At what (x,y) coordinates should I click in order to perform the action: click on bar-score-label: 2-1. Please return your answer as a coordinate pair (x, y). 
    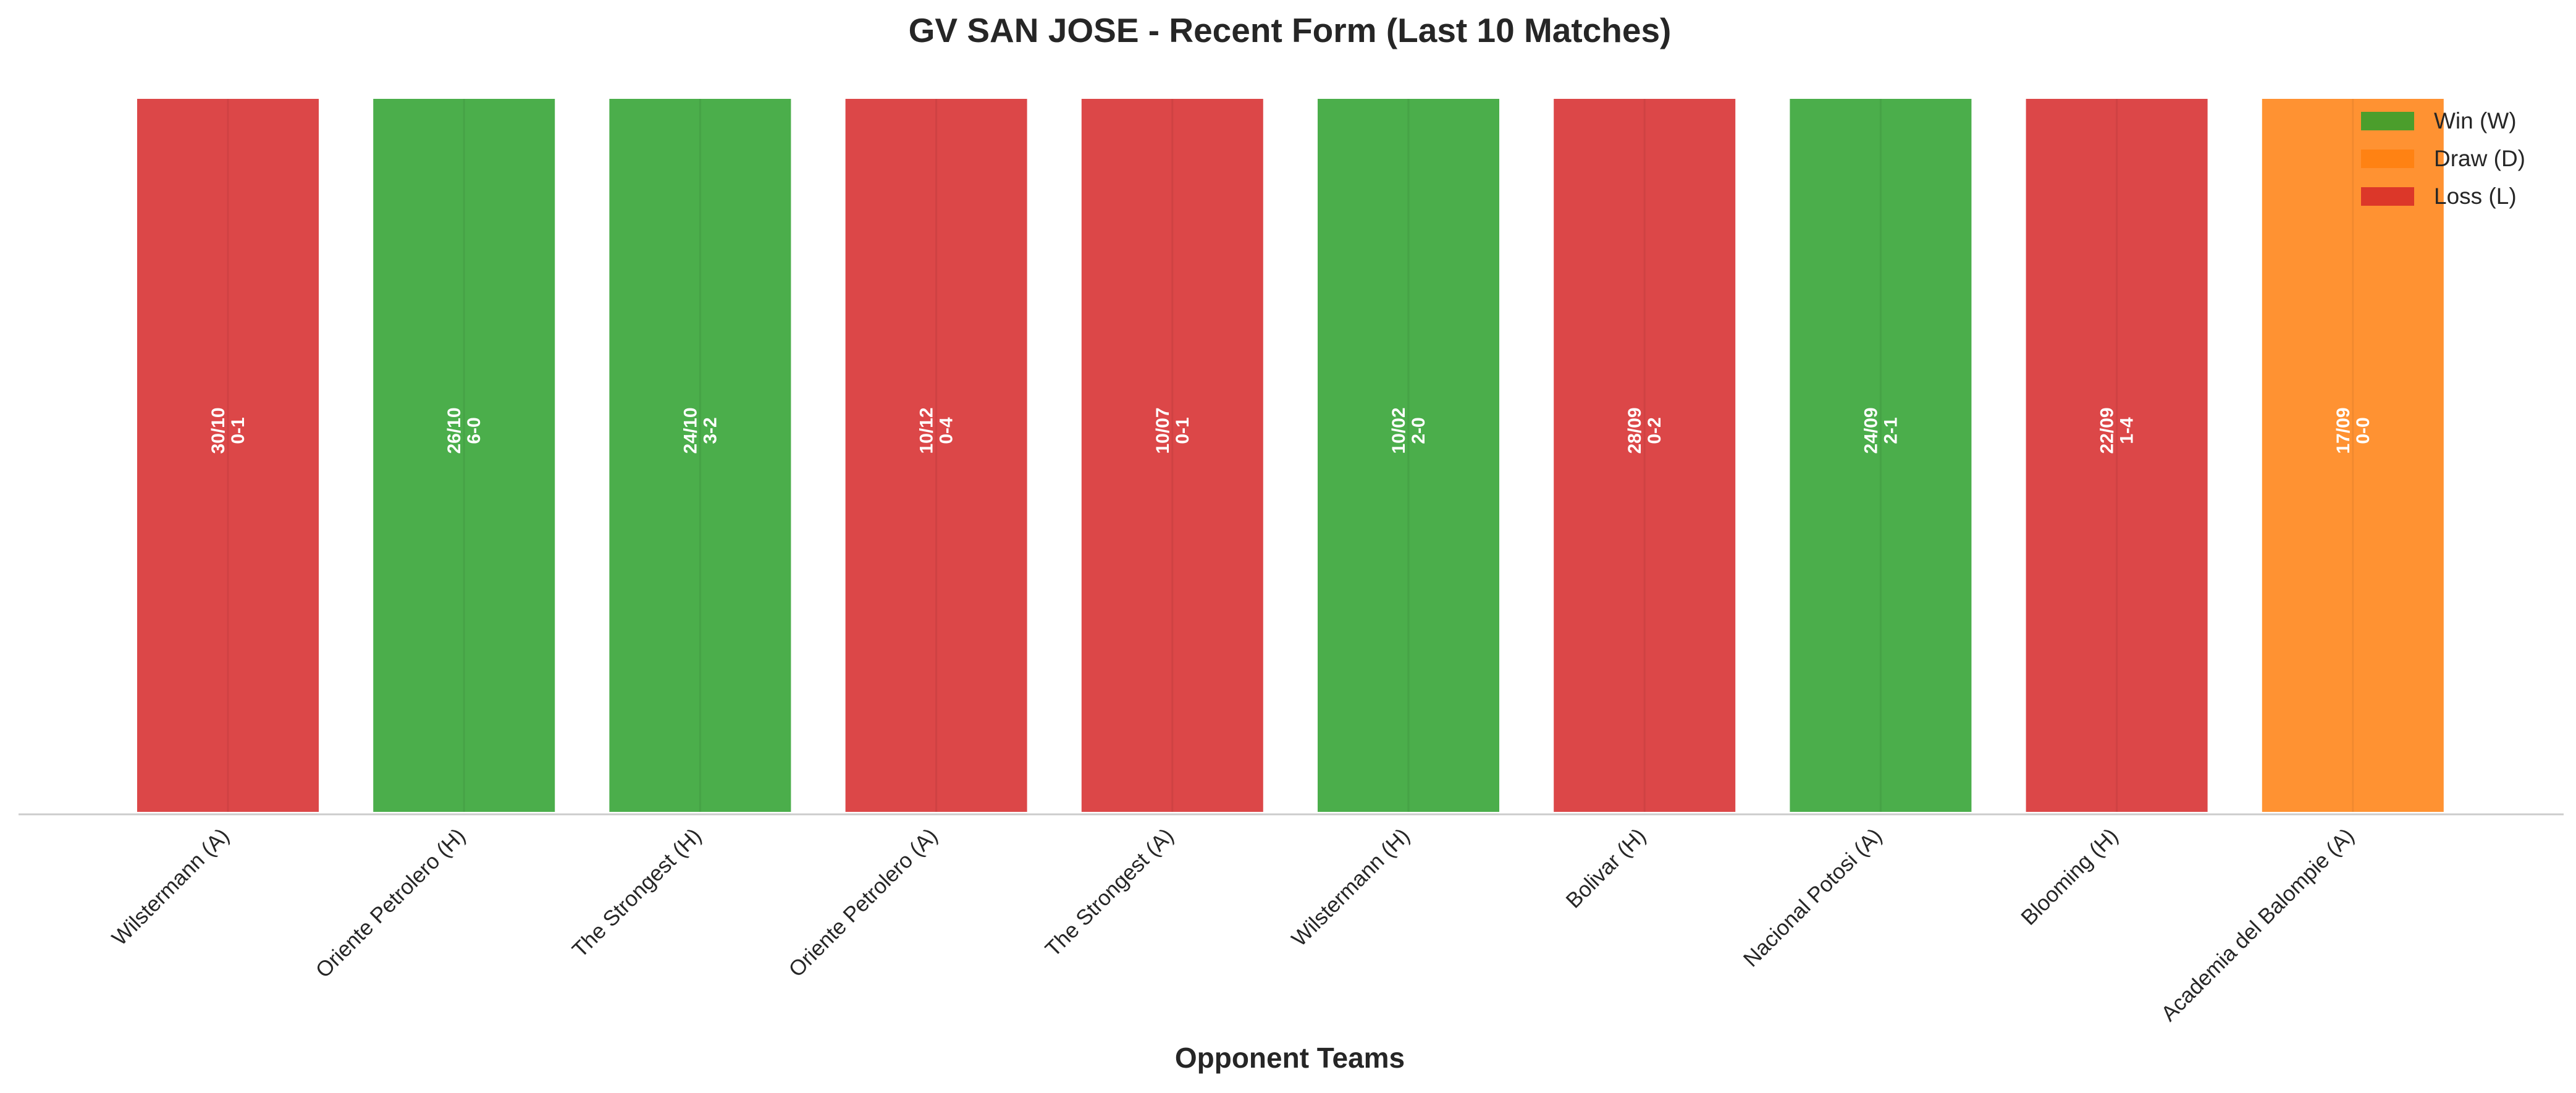
    Looking at the image, I should click on (1890, 430).